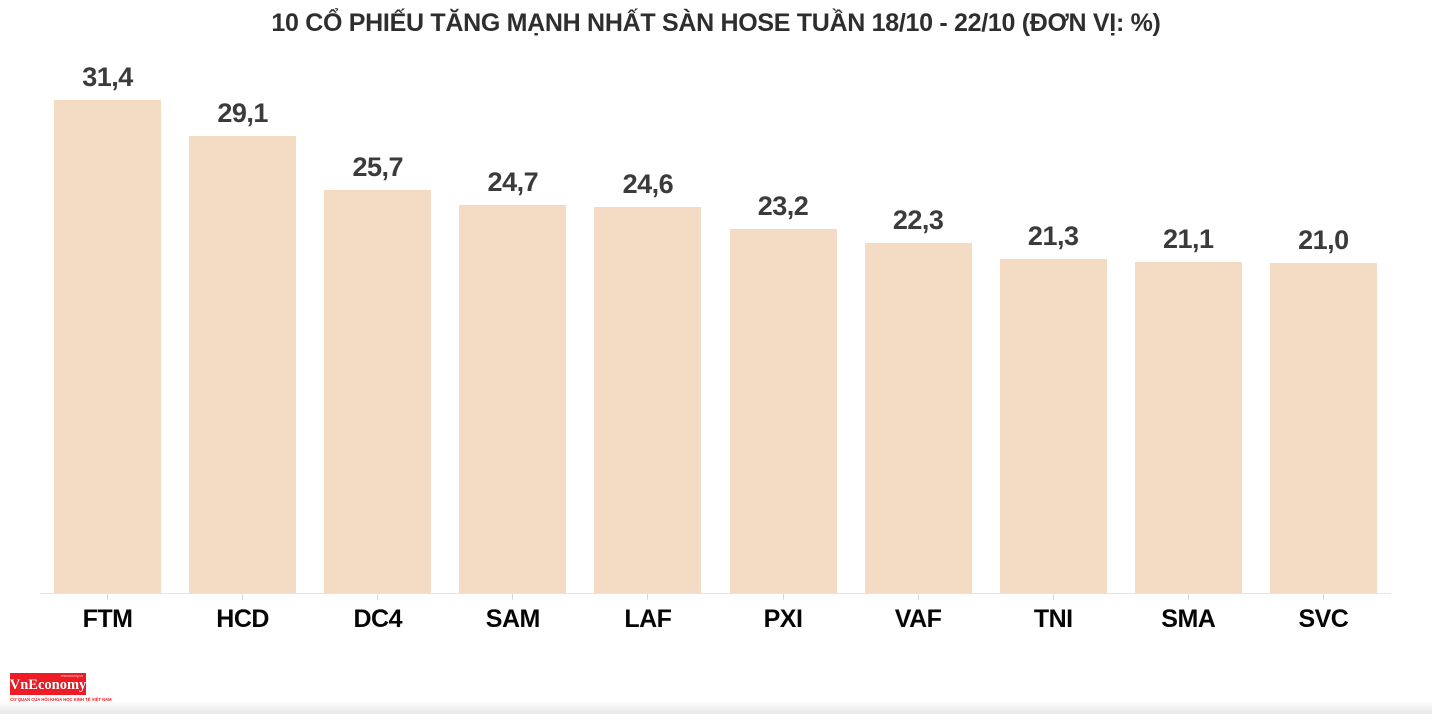 The height and width of the screenshot is (714, 1432). I want to click on bar-column: 21,0, so click(1323, 410).